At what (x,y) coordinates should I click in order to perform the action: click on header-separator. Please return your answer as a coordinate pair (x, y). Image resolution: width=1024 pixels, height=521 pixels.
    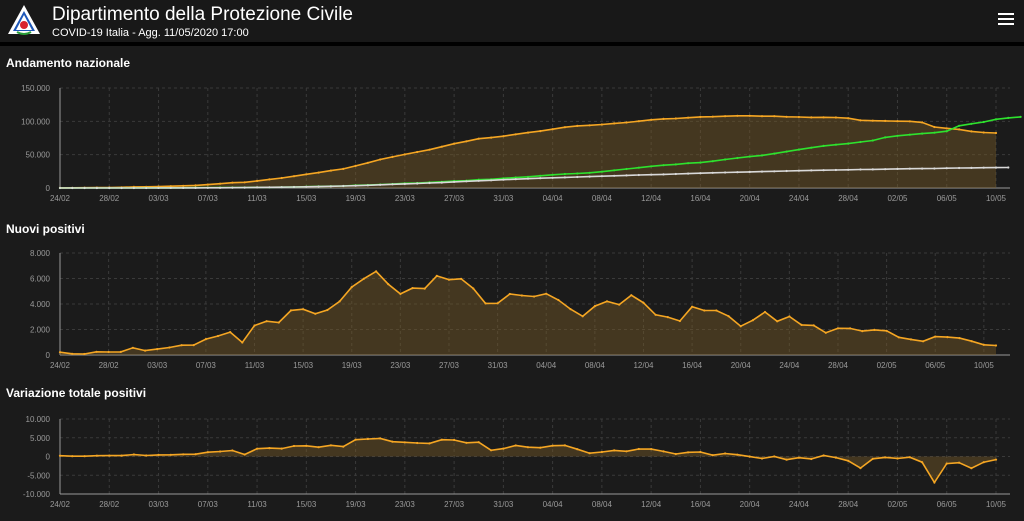
    Looking at the image, I should click on (512, 44).